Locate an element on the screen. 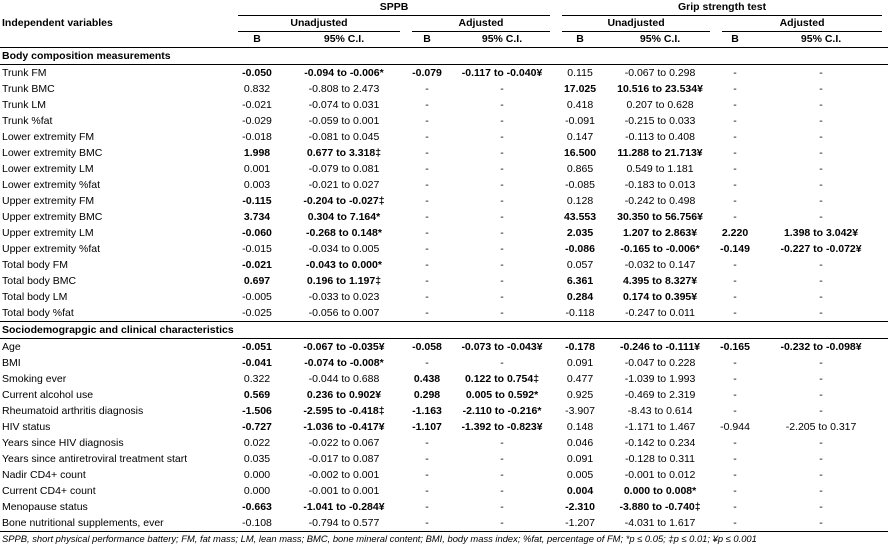 Image resolution: width=888 pixels, height=549 pixels. value-cell: -0.002 to 0.001 is located at coordinates (344, 475).